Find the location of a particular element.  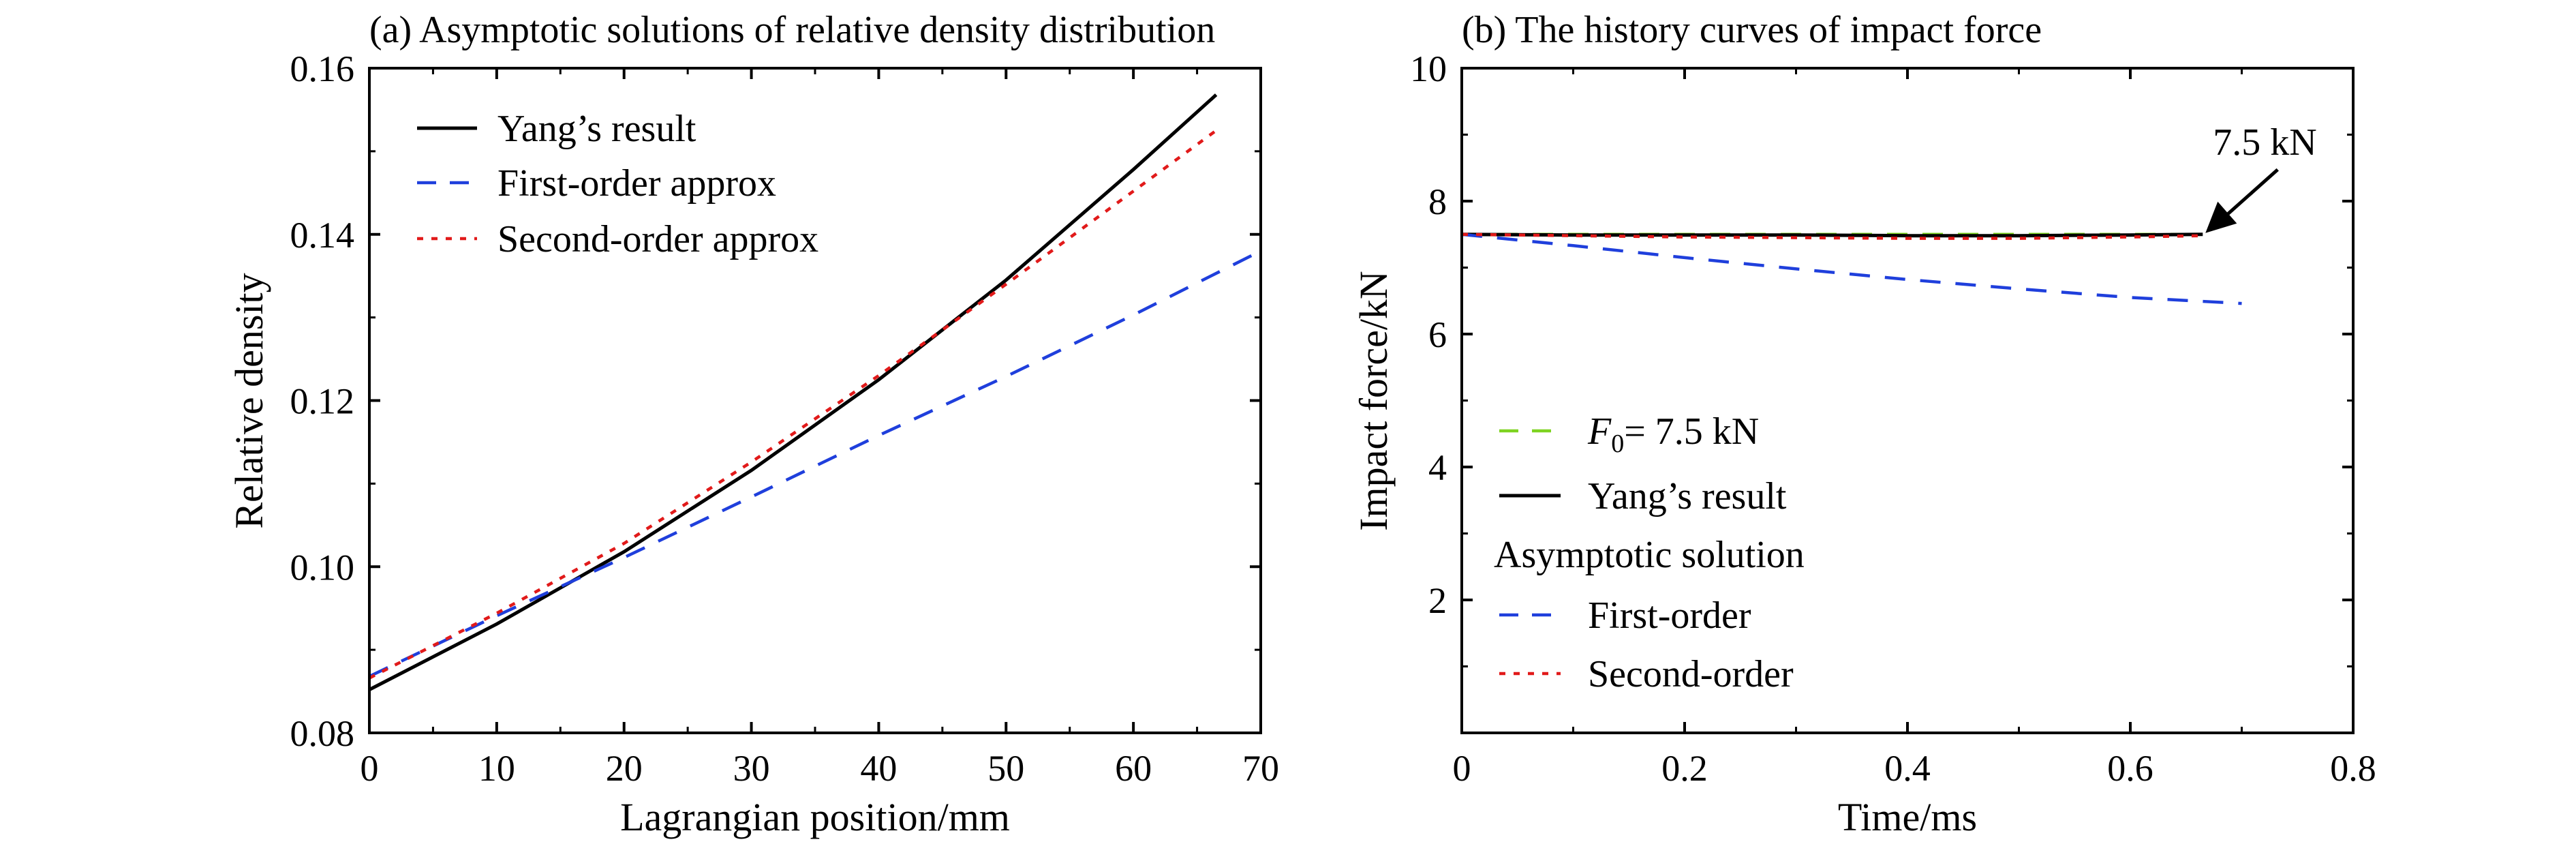

y-tick-label: 0.12 is located at coordinates (322, 401).